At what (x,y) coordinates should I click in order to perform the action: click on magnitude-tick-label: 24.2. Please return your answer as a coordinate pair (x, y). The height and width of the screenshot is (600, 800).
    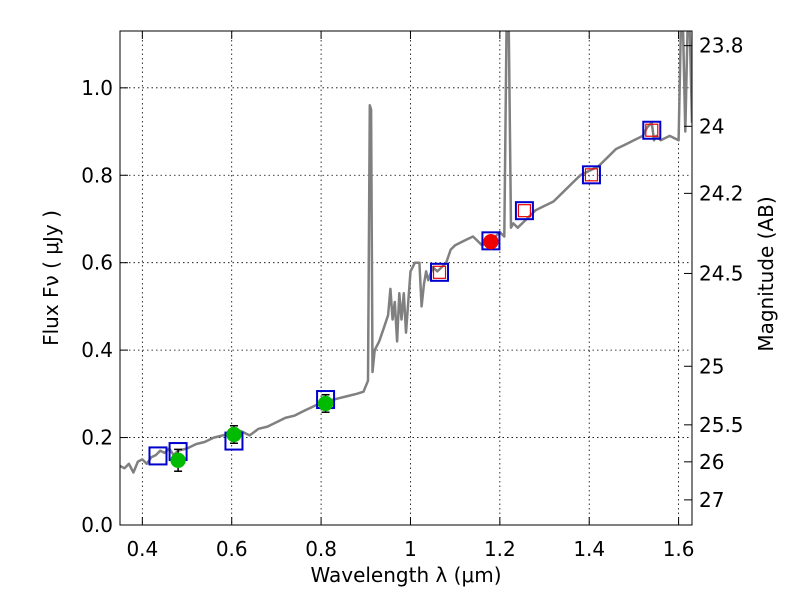
    Looking at the image, I should click on (721, 193).